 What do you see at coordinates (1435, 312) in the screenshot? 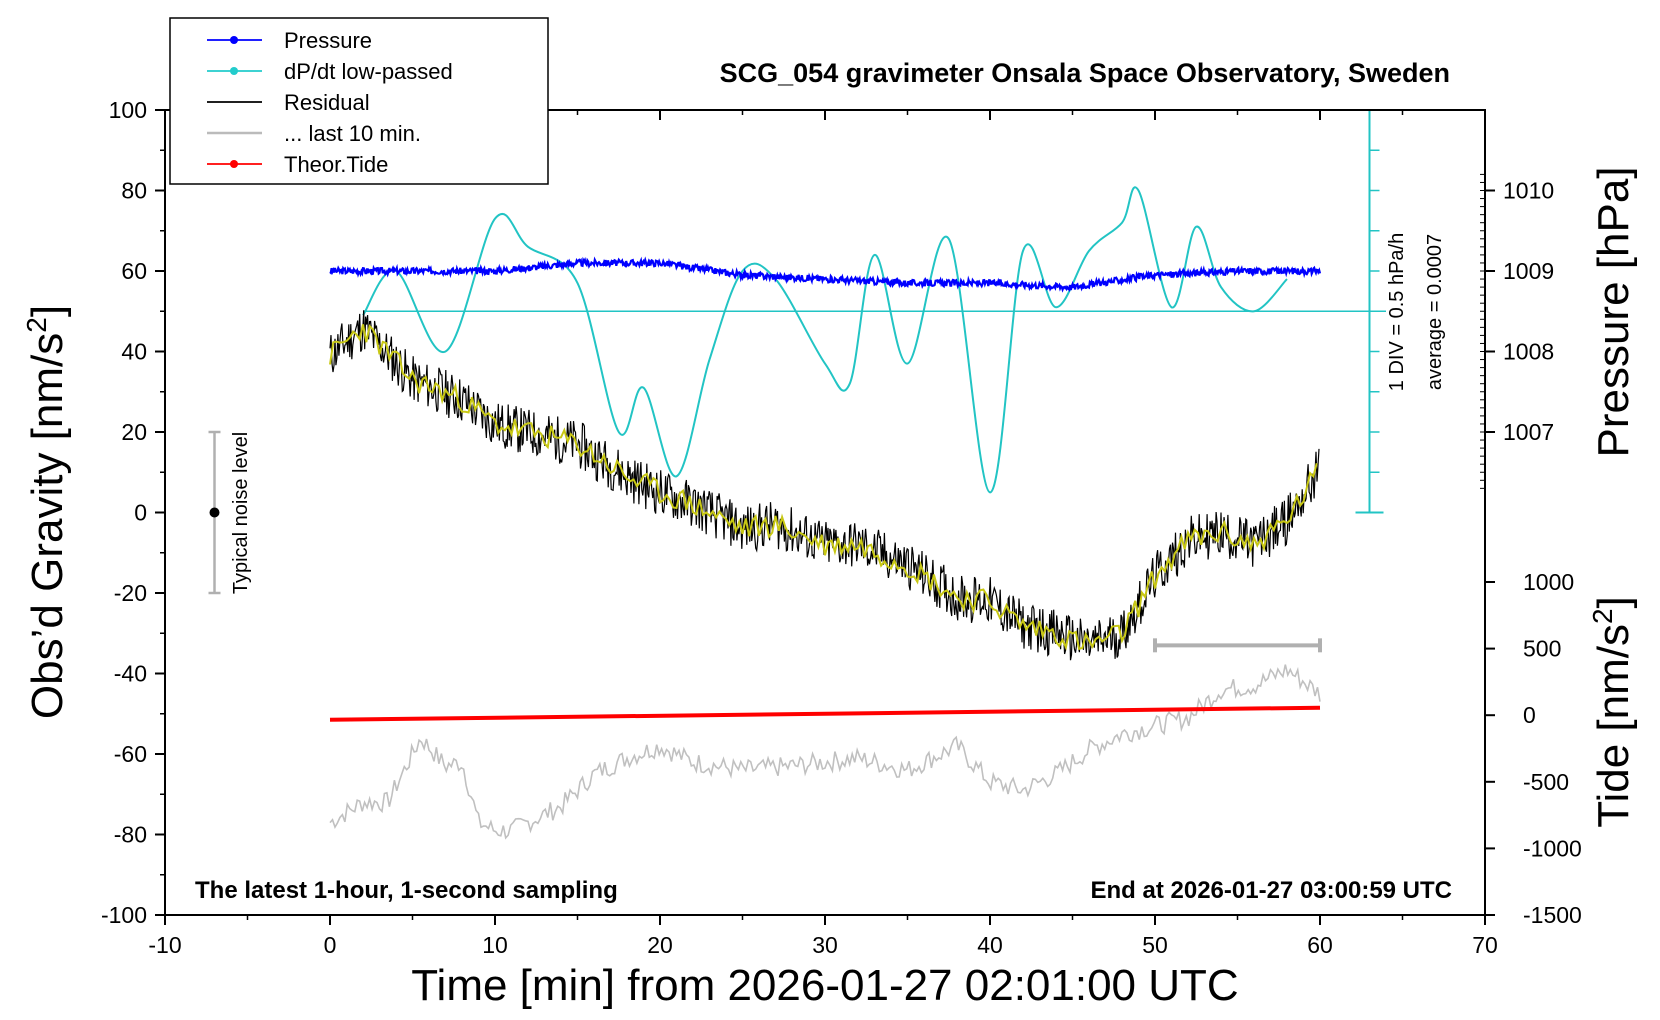
I see `dpdt-average-label: average = 0.0007` at bounding box center [1435, 312].